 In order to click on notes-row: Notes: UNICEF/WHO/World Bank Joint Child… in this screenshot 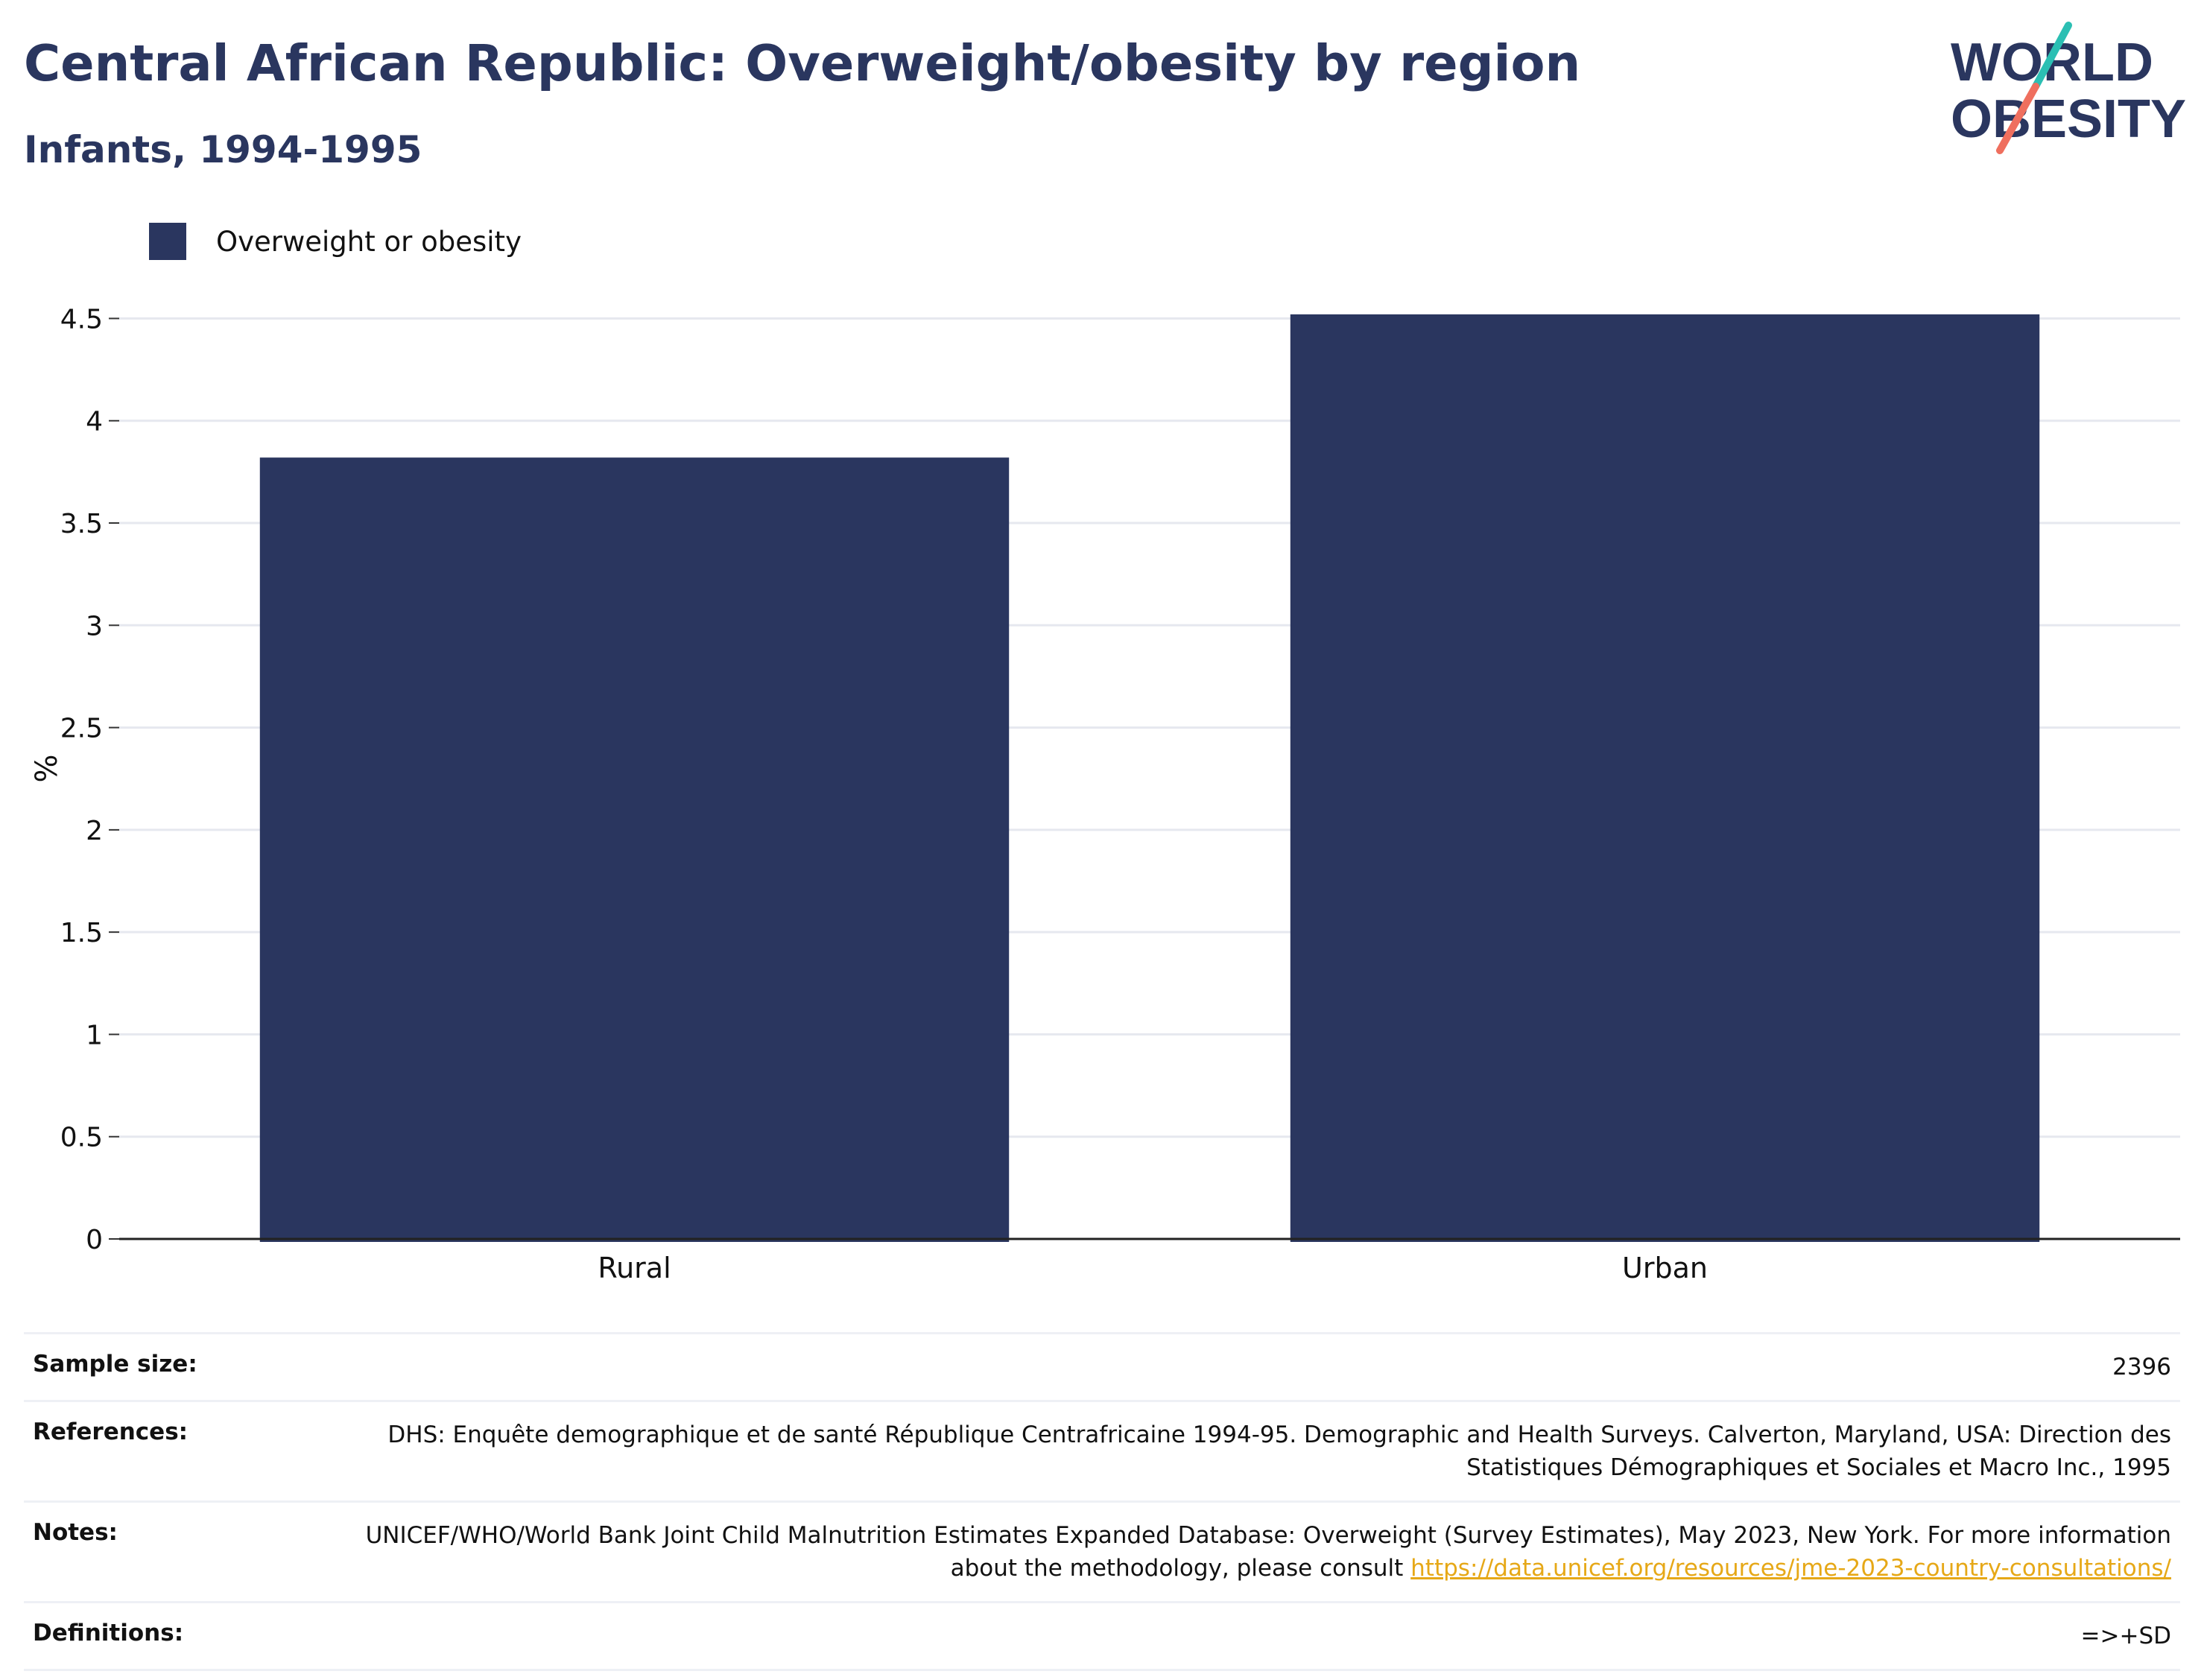, I will do `click(1102, 1550)`.